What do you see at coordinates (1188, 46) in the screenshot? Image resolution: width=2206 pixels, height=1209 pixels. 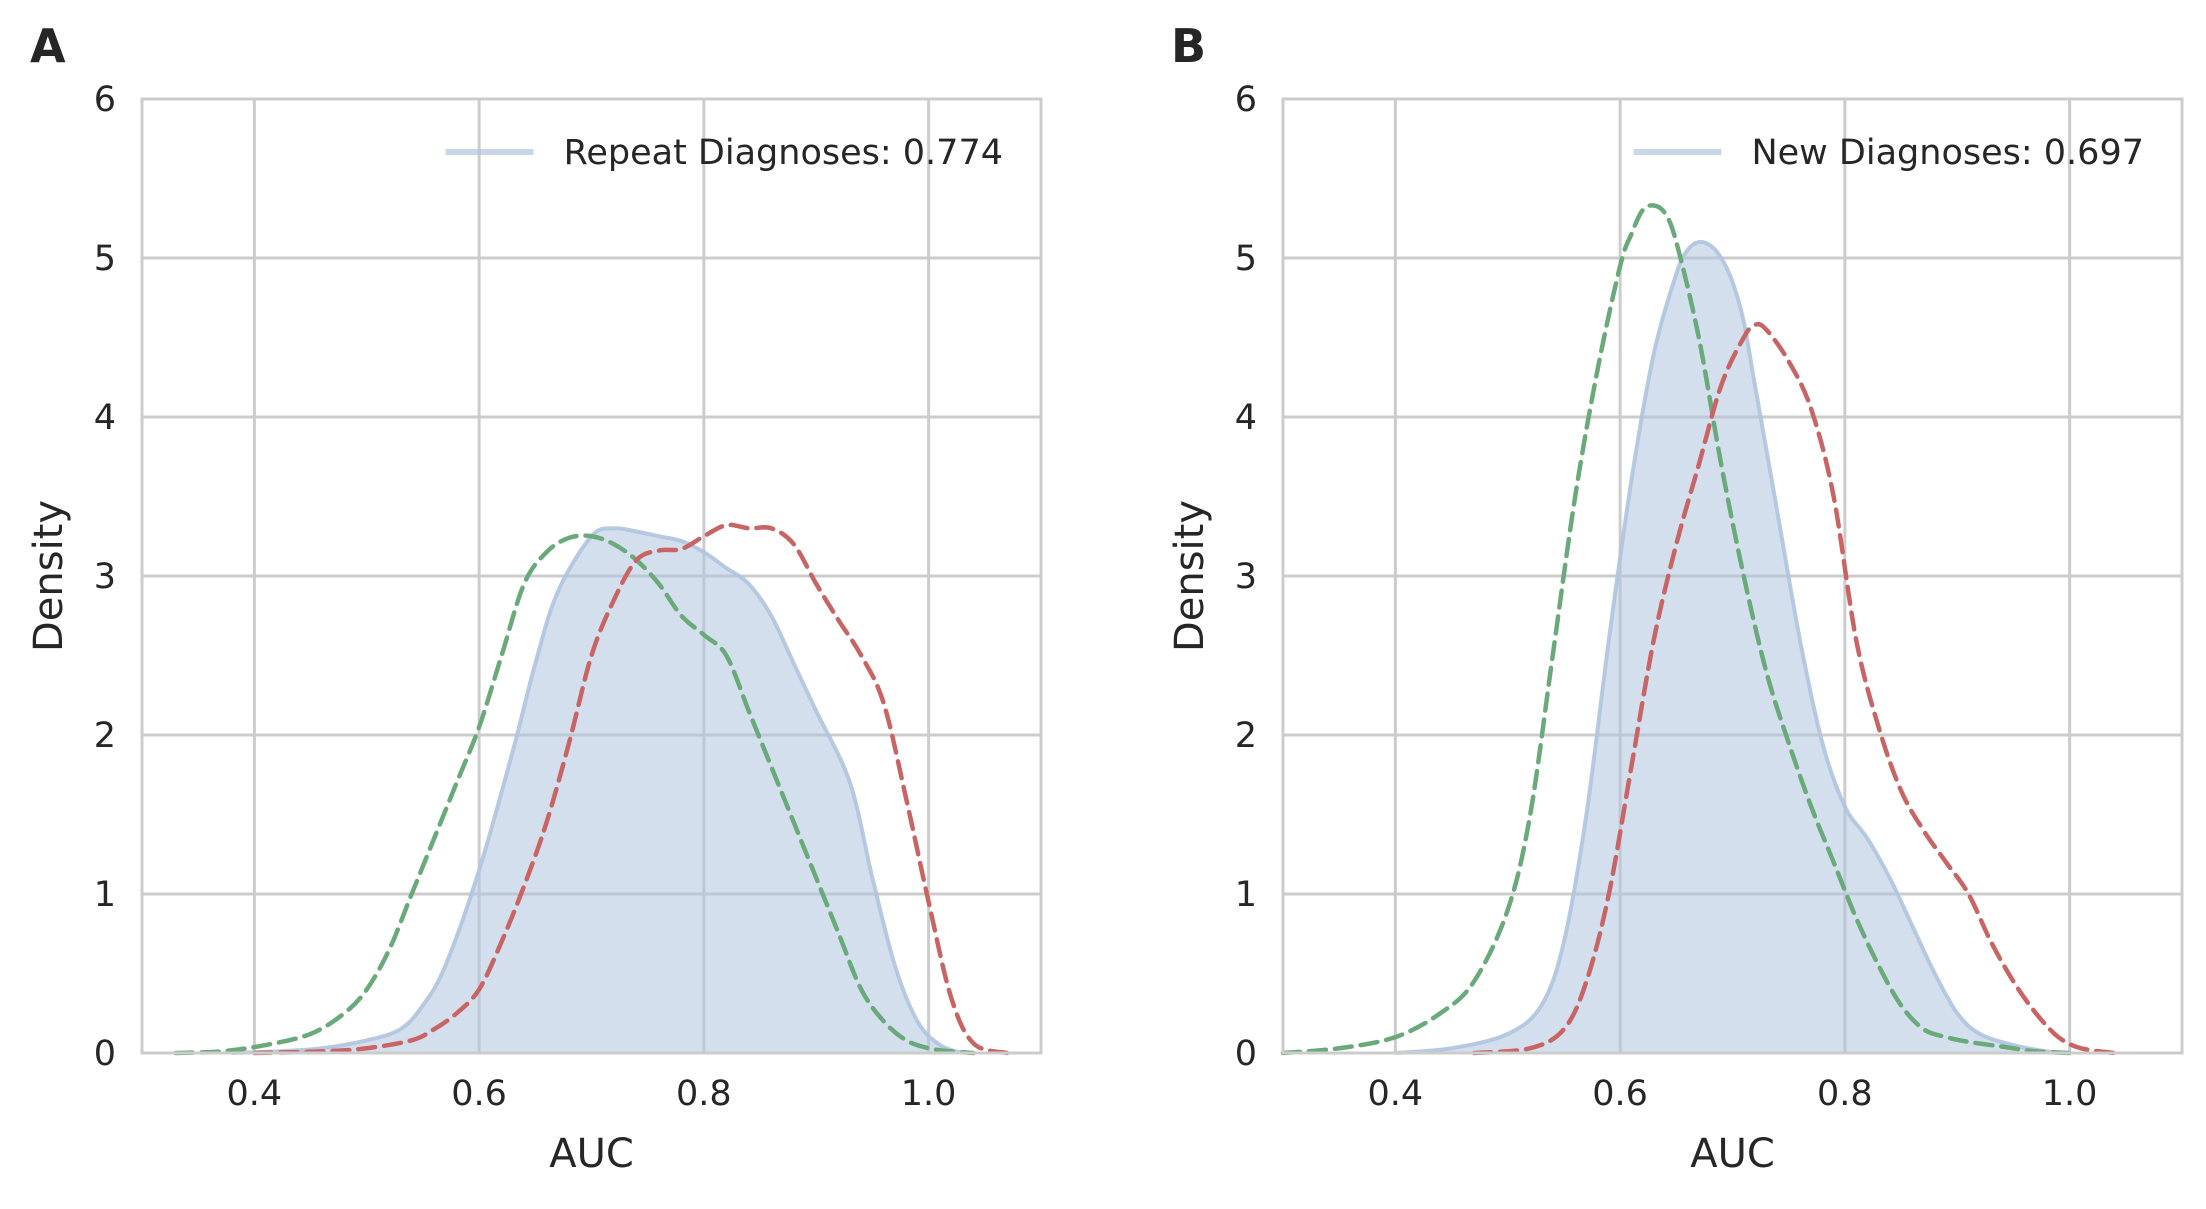 I see `panel-label: B` at bounding box center [1188, 46].